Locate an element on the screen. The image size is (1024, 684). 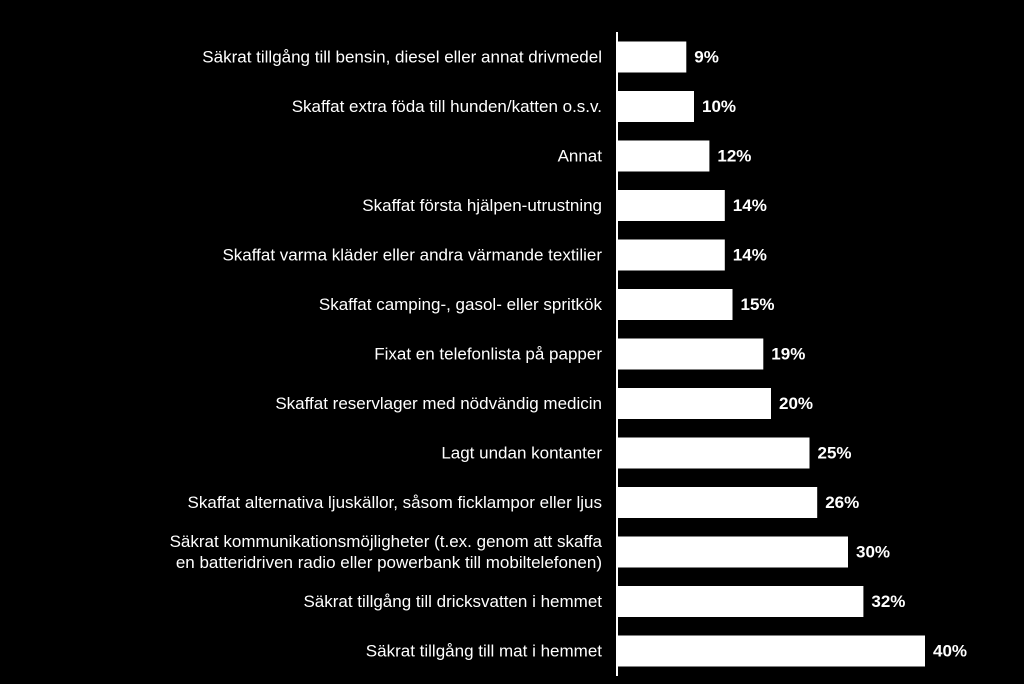
category-label-8: Lagt undan kontanter is located at coordinates (521, 453).